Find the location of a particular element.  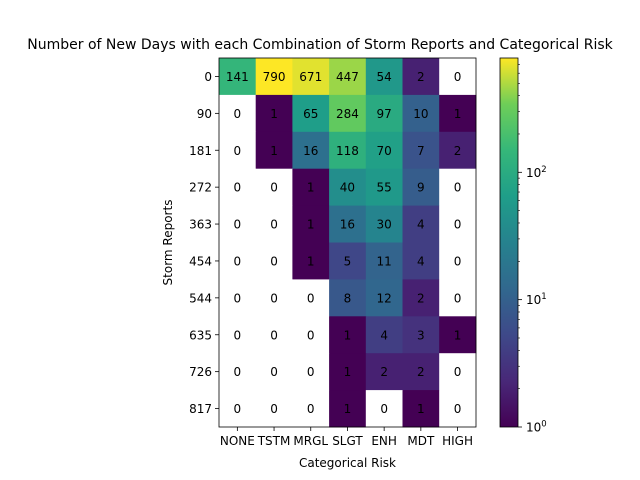

colorbar-tick-exponent: 0 is located at coordinates (543, 425).